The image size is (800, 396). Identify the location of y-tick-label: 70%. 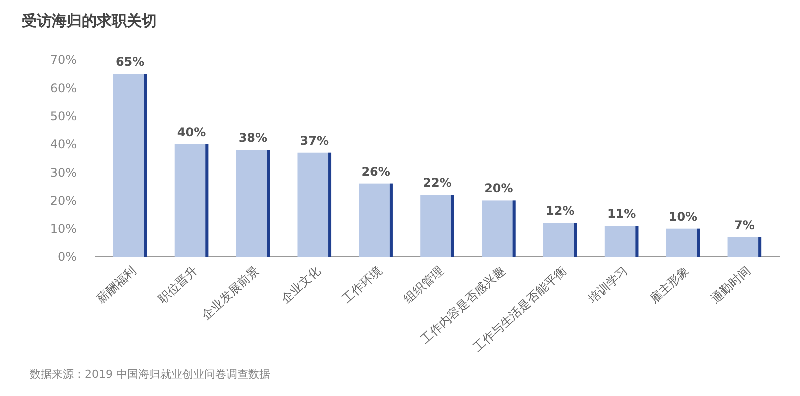
(63, 60).